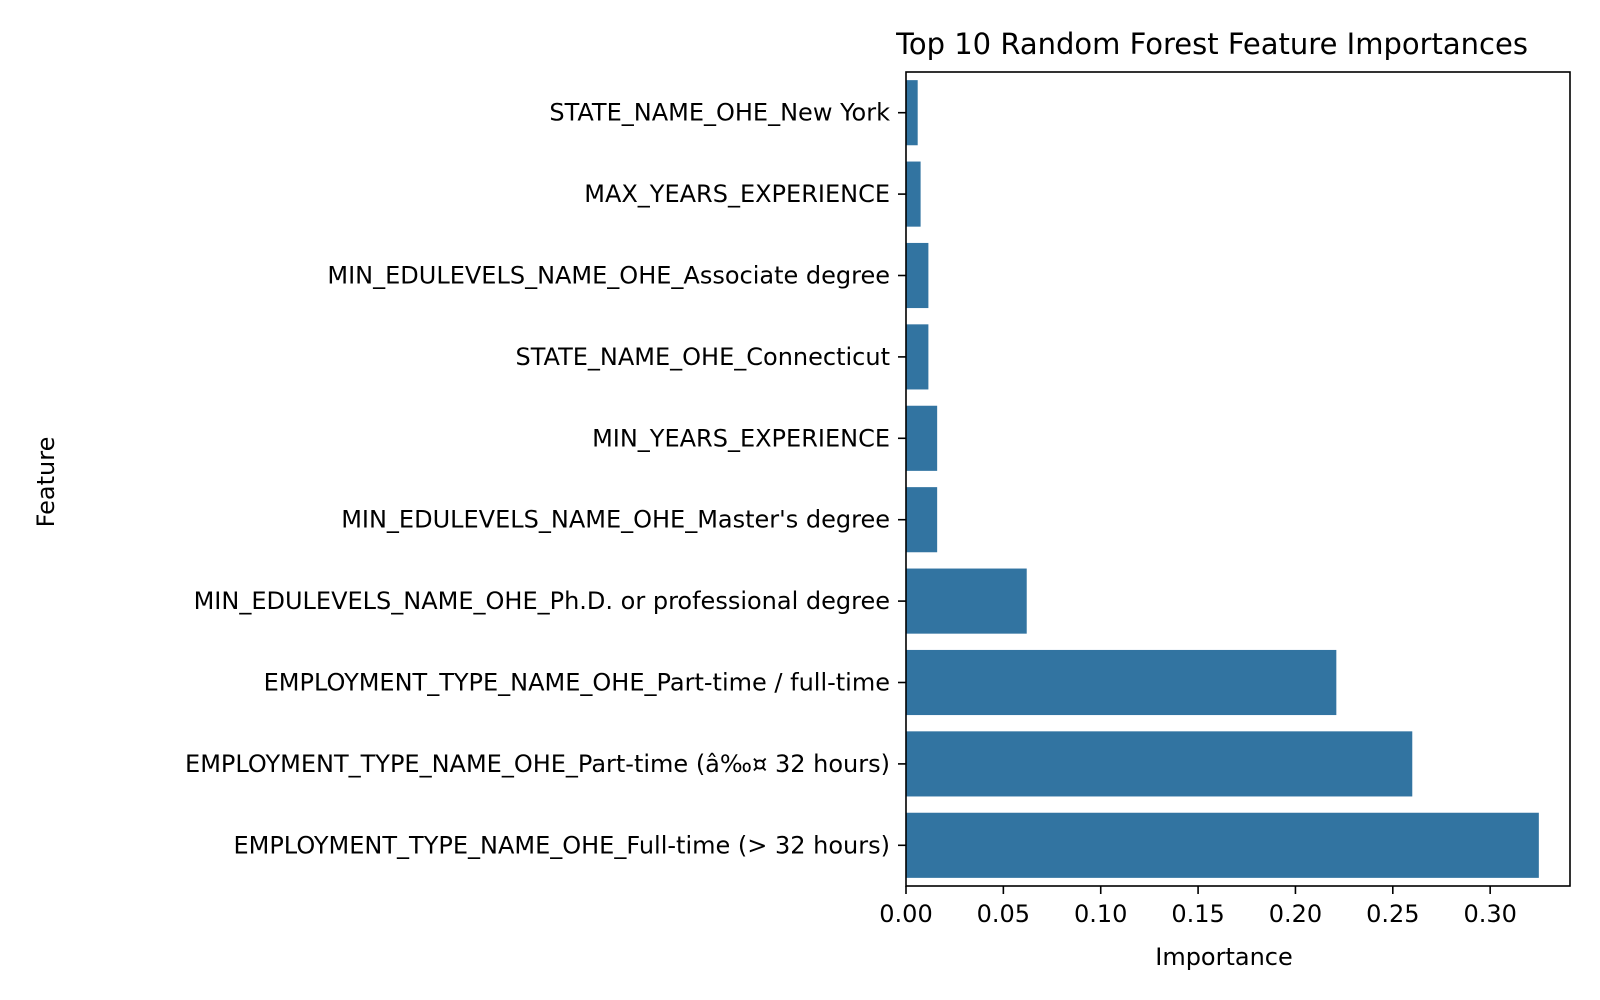  Describe the element at coordinates (1211, 44) in the screenshot. I see `chart-title: Top 10 Random Forest Feature Importances` at that location.